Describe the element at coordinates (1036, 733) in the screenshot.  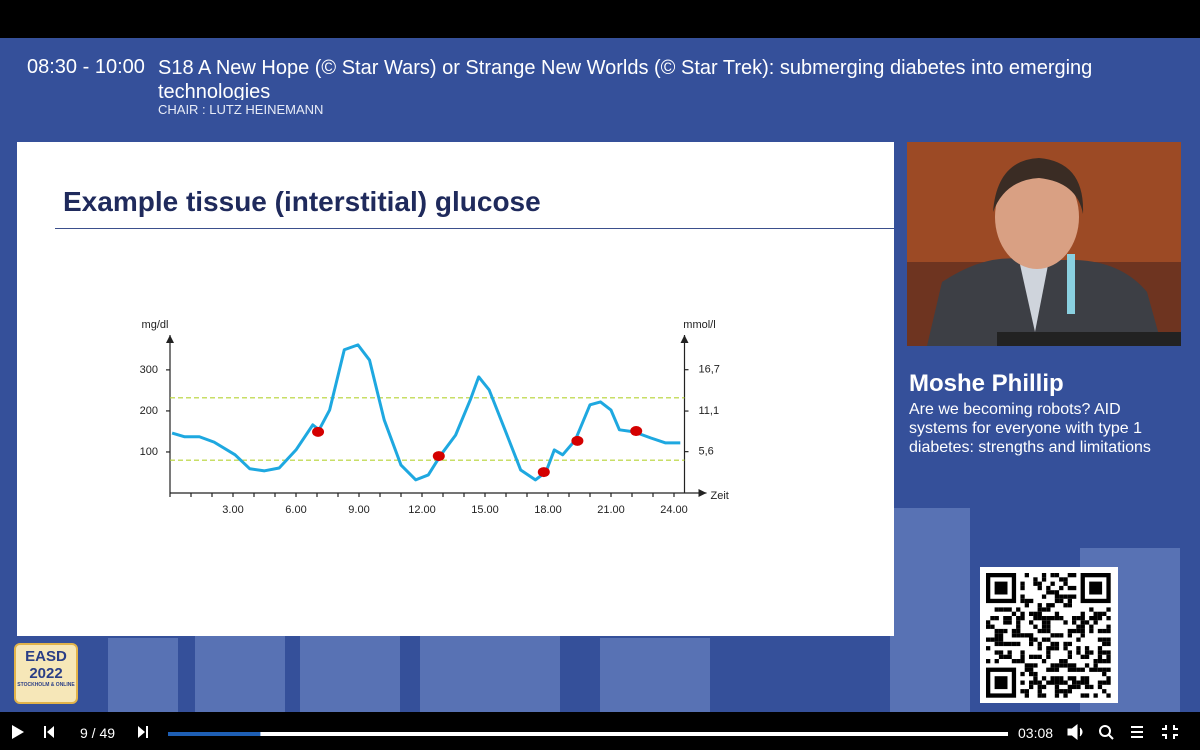
I see `current-time: 03:08` at that location.